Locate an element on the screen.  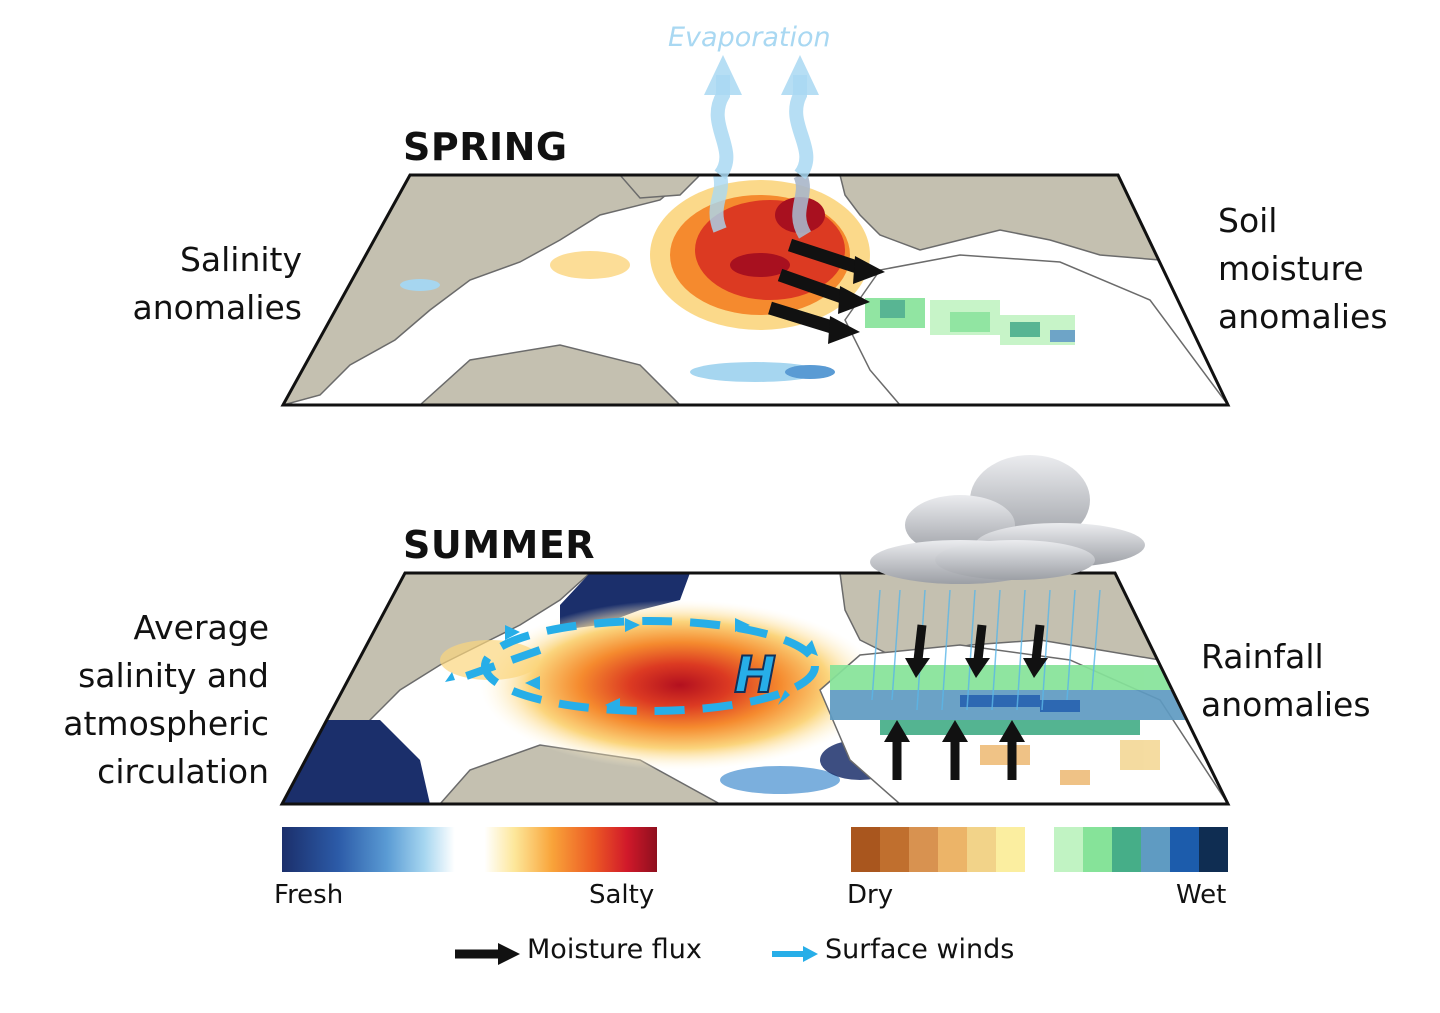
land-north-america is located at coordinates (488, 290).